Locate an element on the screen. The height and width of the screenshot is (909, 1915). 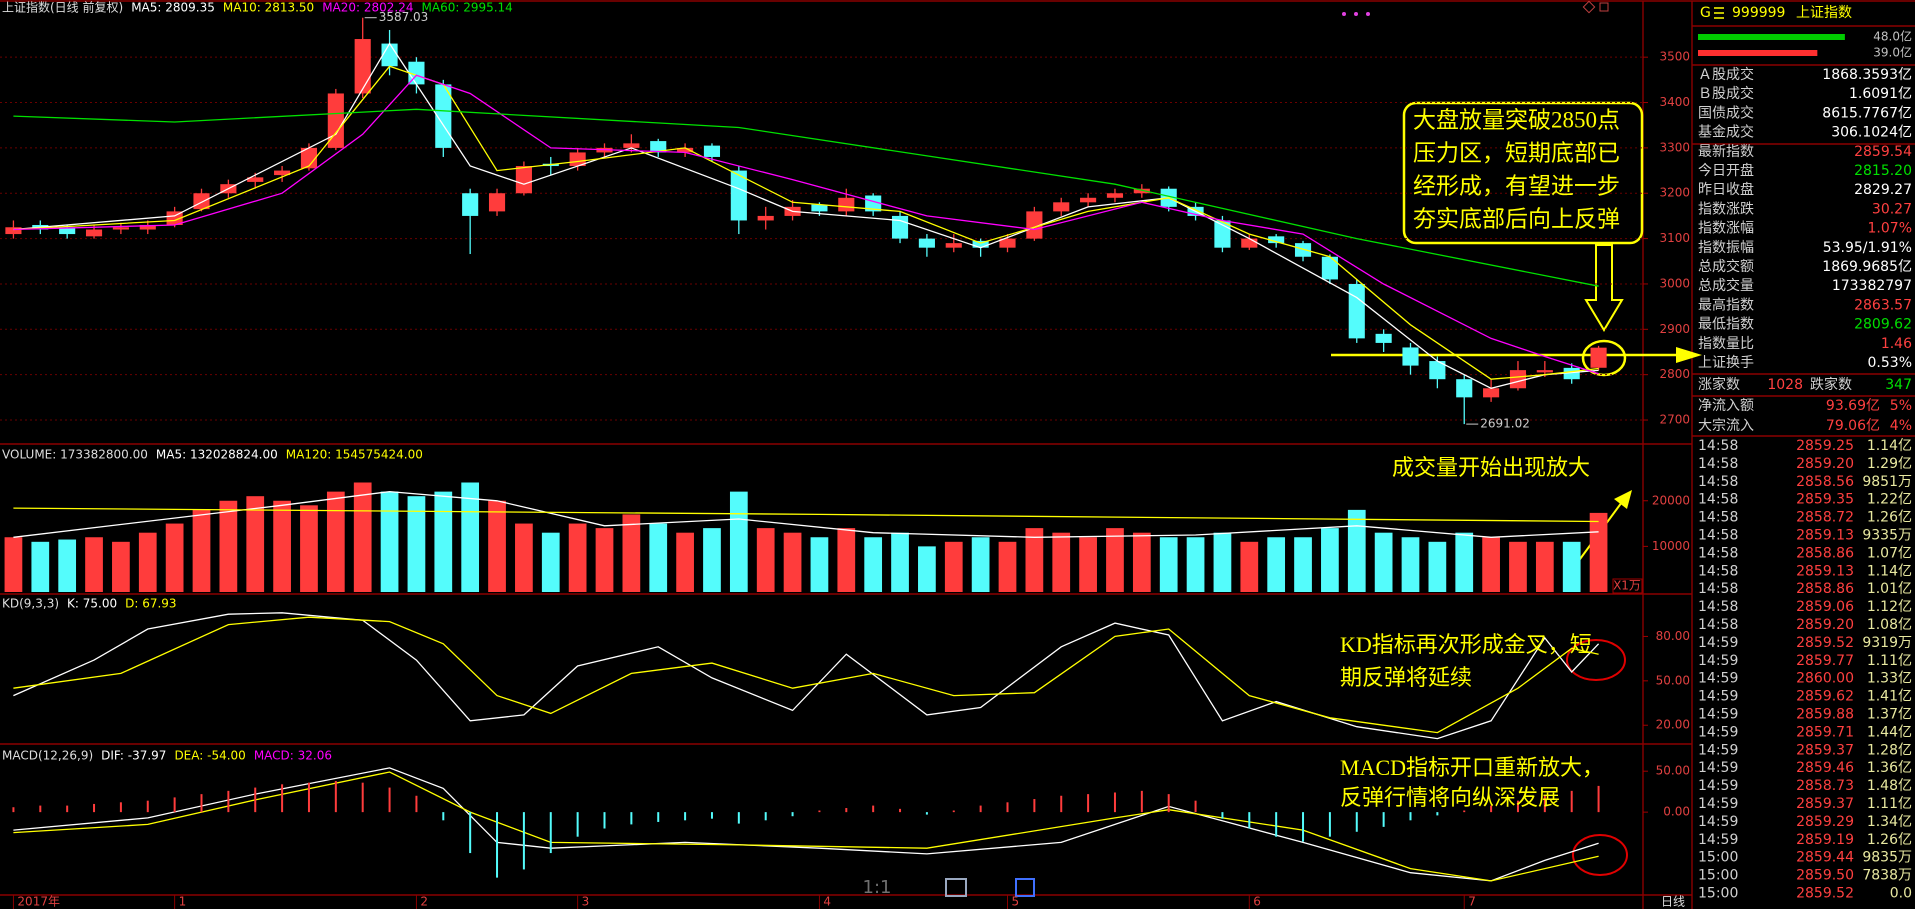
annotation: 压力区，短期底部已 is located at coordinates (1516, 152).